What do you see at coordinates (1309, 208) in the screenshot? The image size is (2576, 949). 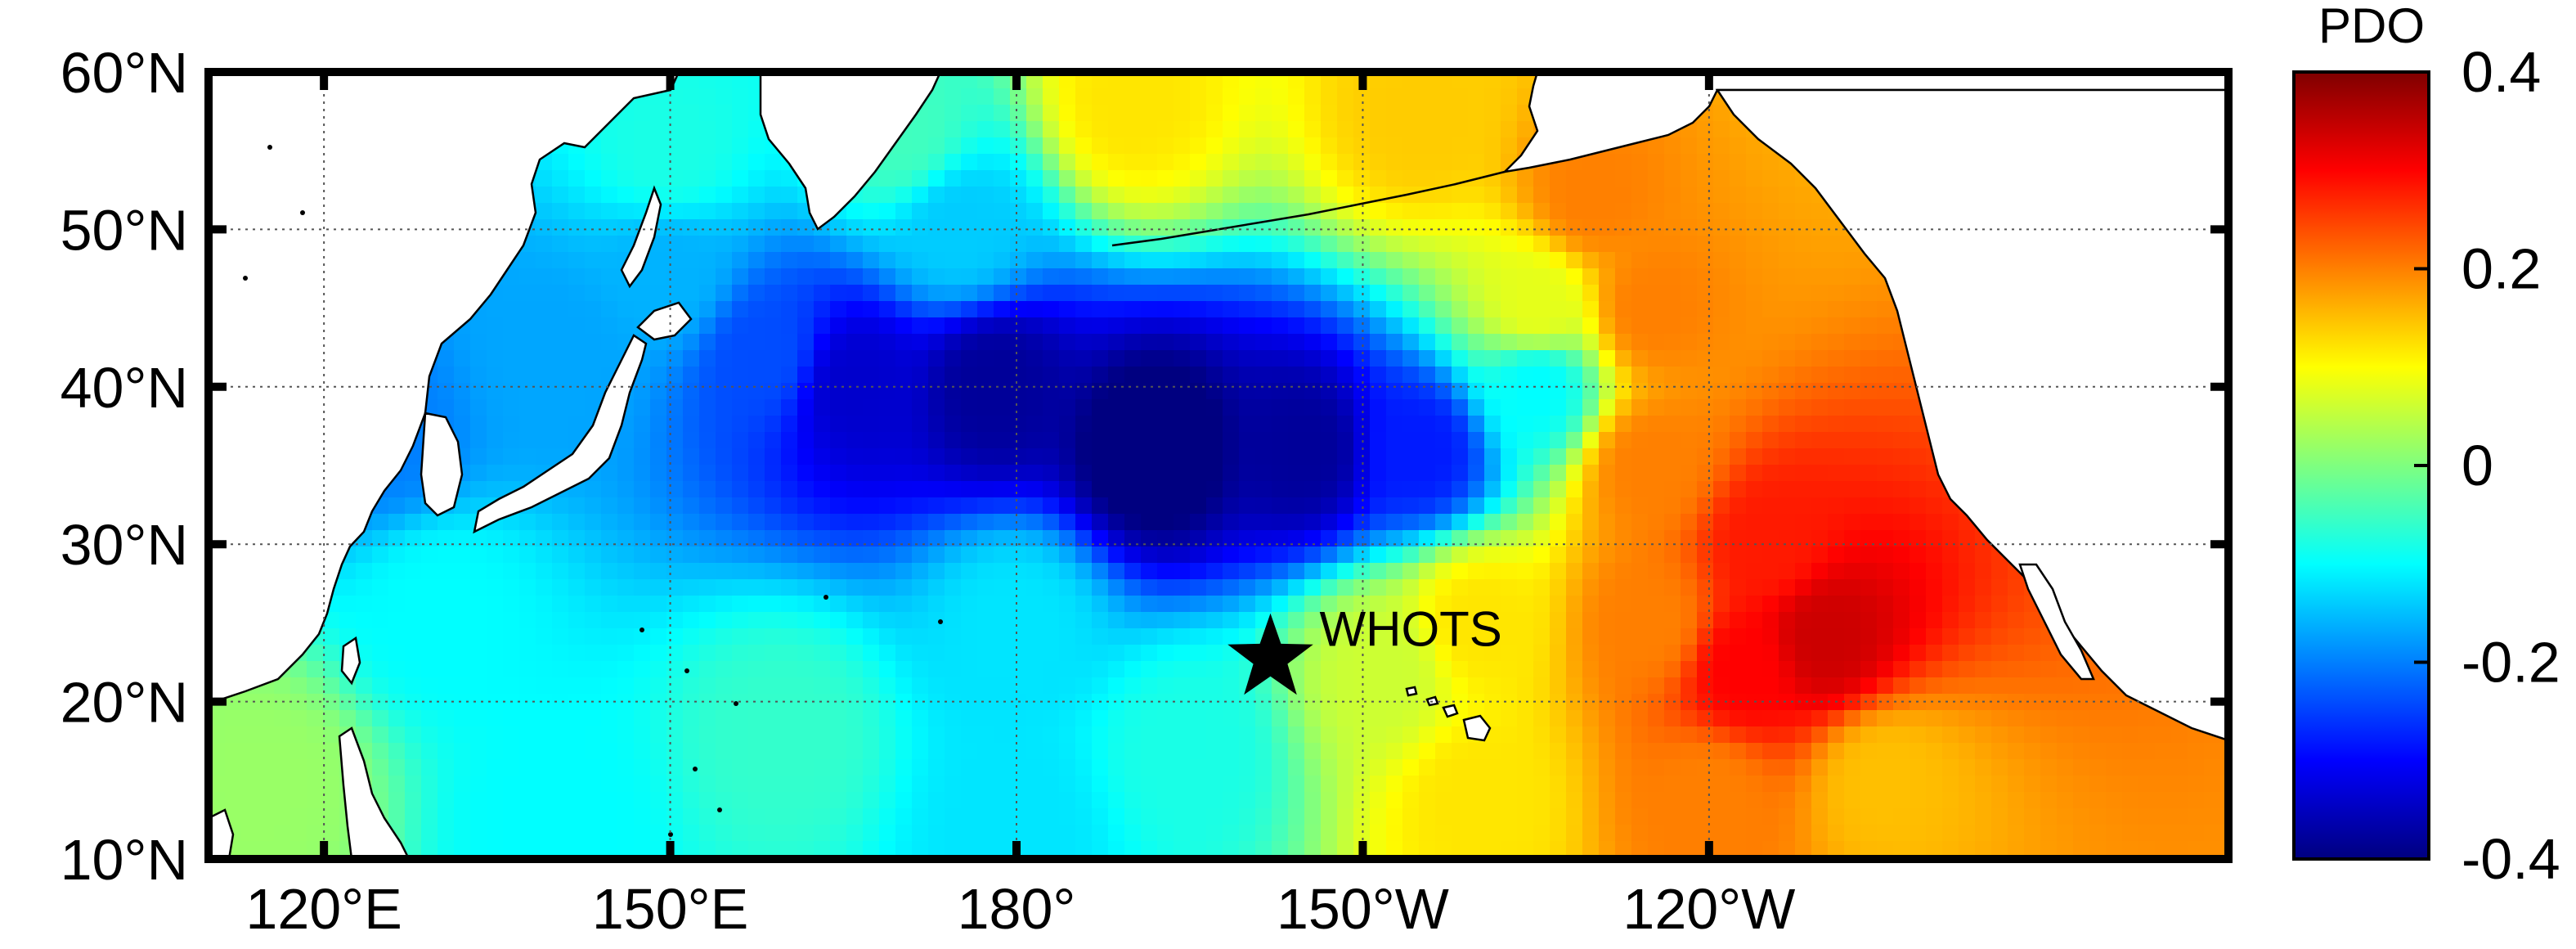 I see `land-aleutians` at bounding box center [1309, 208].